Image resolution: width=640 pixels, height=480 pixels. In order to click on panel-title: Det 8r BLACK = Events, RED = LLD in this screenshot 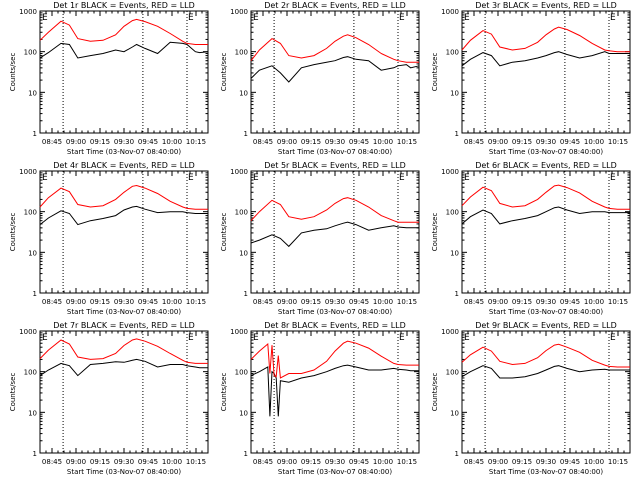, I will do `click(335, 325)`.